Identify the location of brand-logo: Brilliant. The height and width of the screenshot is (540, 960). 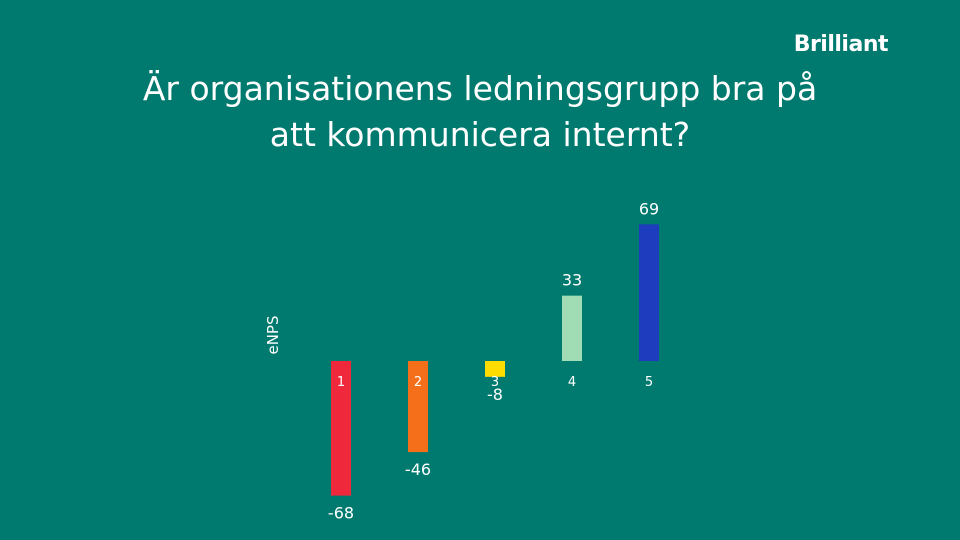
(841, 44).